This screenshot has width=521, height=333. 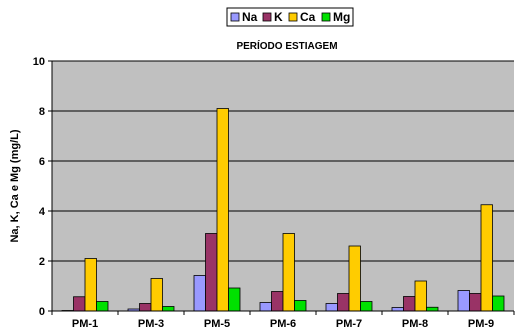 I want to click on legend-swatch-mg, so click(x=326, y=17).